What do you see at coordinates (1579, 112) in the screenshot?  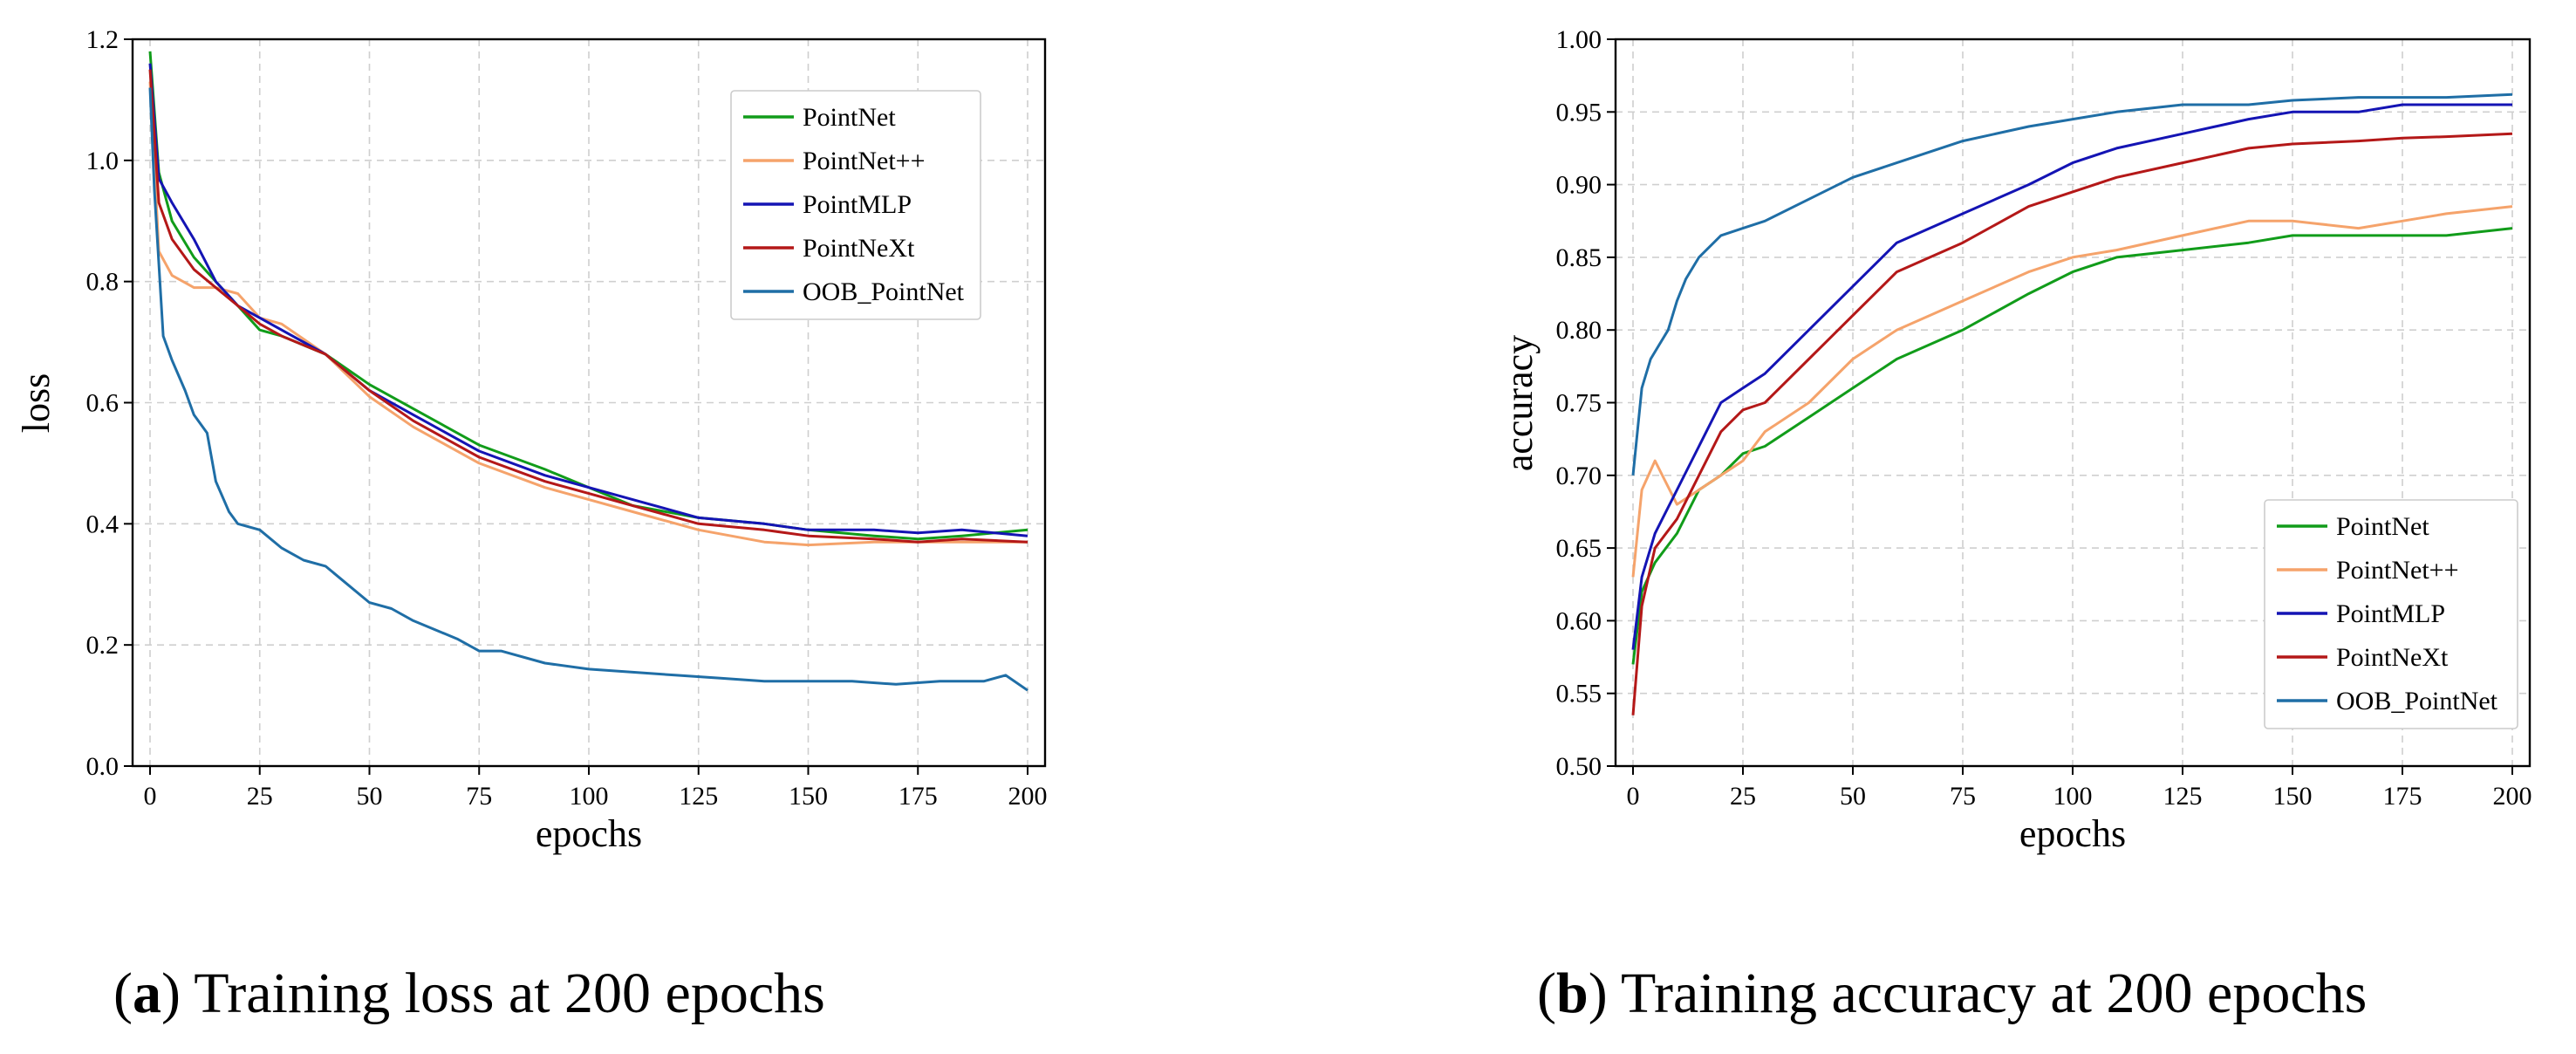 I see `y-tick-label: 0.95` at bounding box center [1579, 112].